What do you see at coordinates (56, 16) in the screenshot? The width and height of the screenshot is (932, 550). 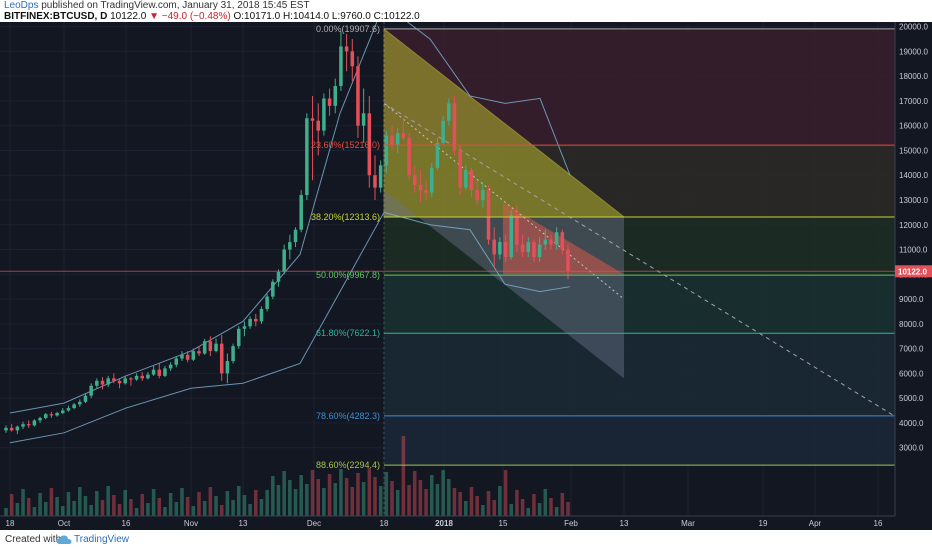 I see `symbol-name: BITFINEX:BTCUSD, D` at bounding box center [56, 16].